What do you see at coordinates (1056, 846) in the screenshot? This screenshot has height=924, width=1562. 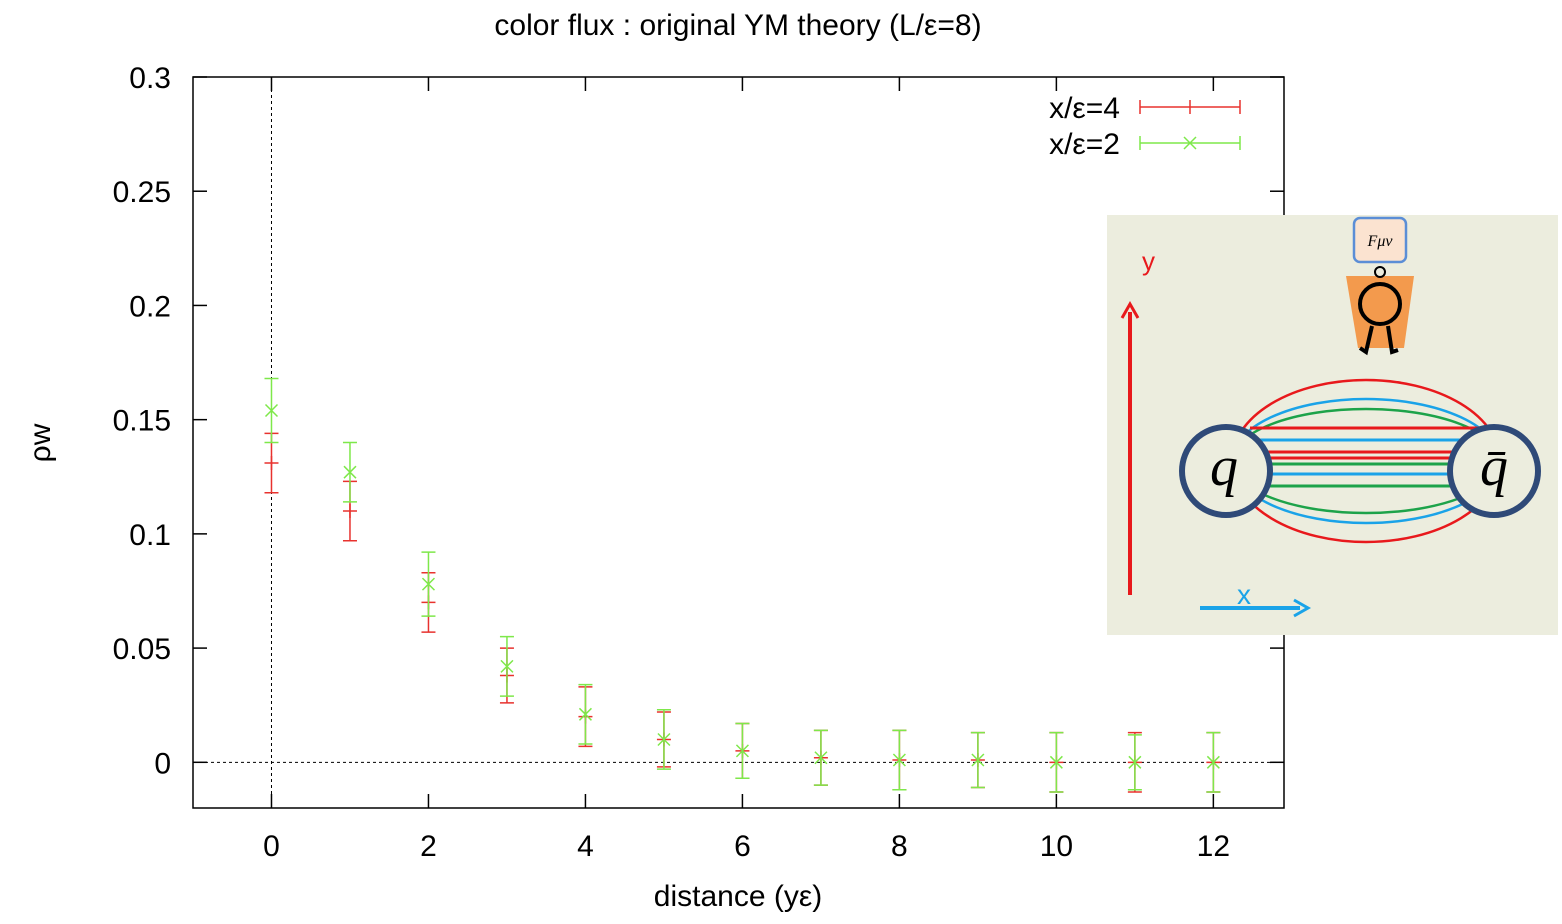 I see `x-tick-label: 10` at bounding box center [1056, 846].